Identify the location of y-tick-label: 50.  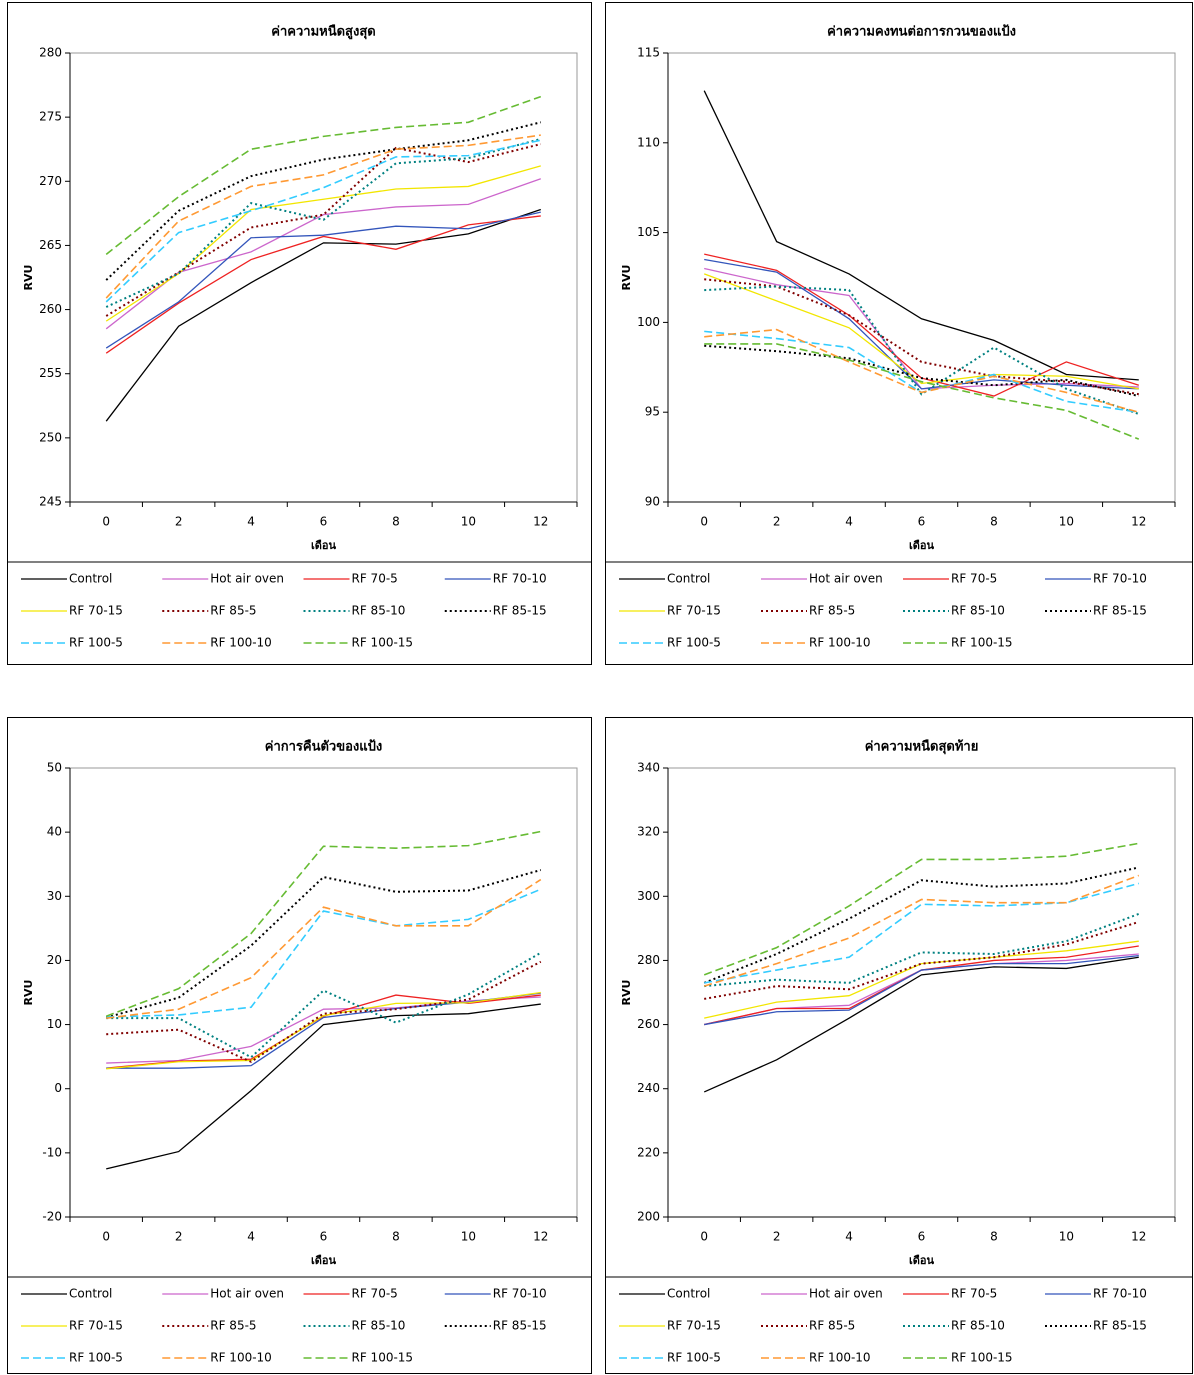
(54, 768).